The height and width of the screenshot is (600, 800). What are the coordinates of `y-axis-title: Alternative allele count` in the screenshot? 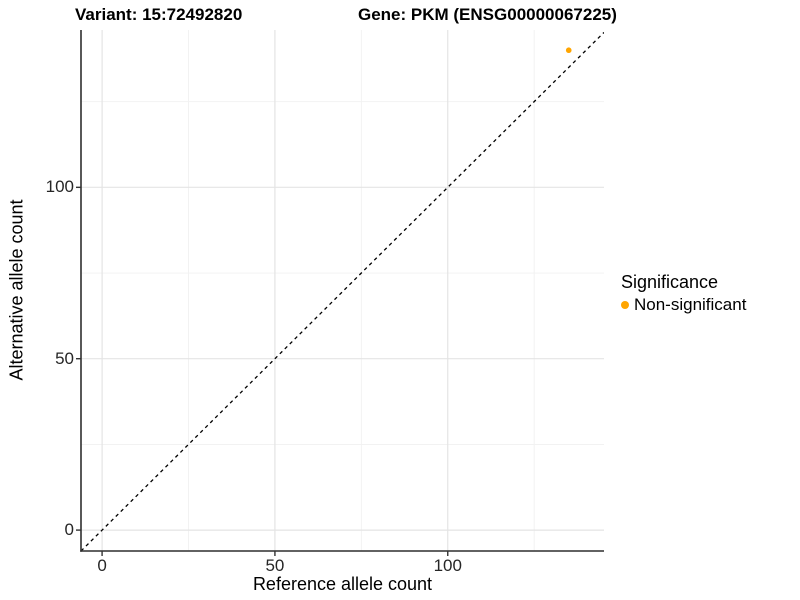 It's located at (16, 290).